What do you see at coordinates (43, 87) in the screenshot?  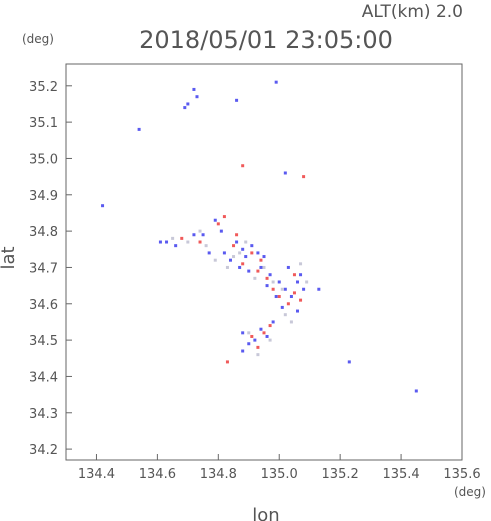 I see `y-tick-label: 35.2` at bounding box center [43, 87].